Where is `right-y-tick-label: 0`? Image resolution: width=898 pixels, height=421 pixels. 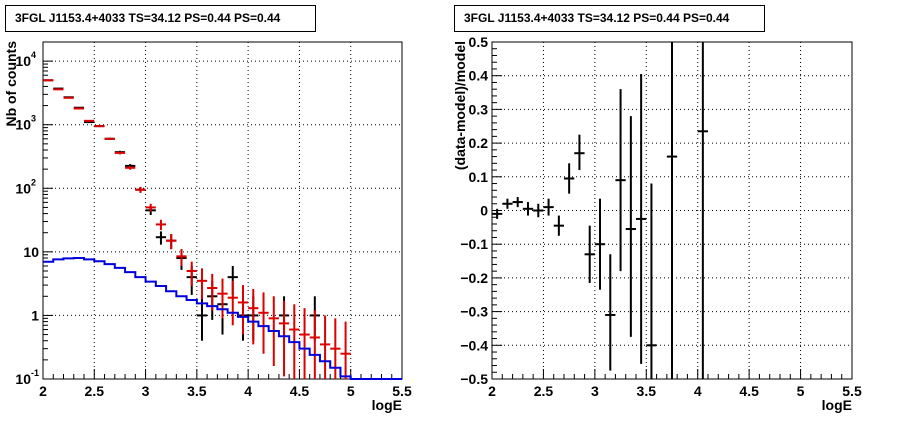
right-y-tick-label: 0 is located at coordinates (484, 211).